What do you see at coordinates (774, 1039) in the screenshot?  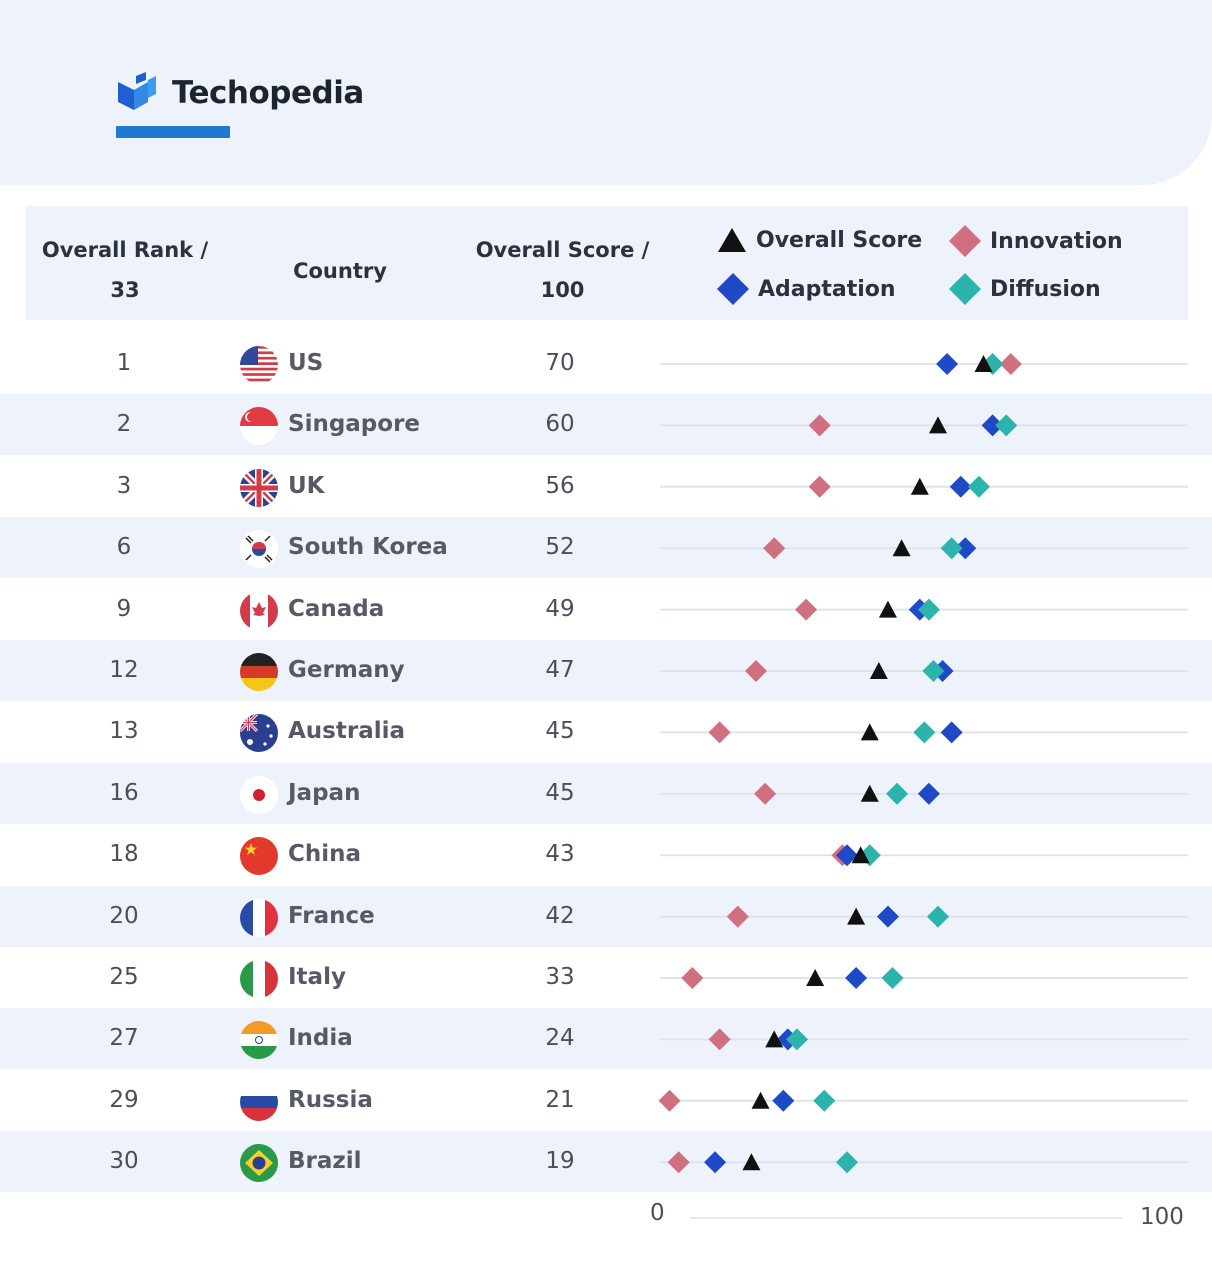 I see `overall-score-point-india` at bounding box center [774, 1039].